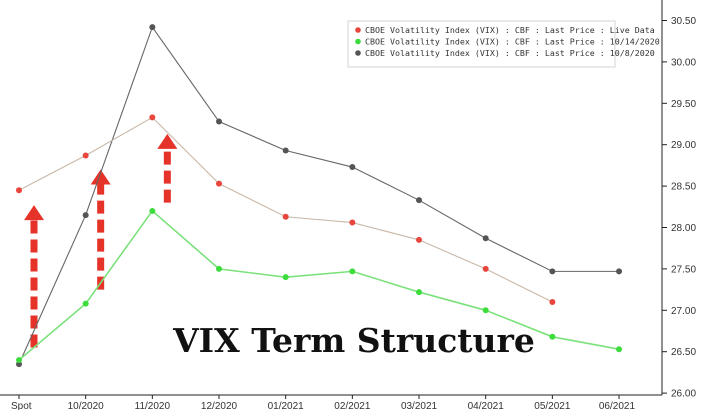 The width and height of the screenshot is (724, 410). I want to click on y-tick-label: 28.50, so click(683, 187).